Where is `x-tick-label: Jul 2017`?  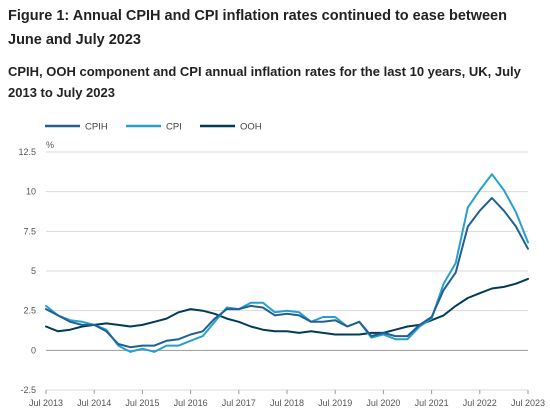 x-tick-label: Jul 2017 is located at coordinates (239, 403).